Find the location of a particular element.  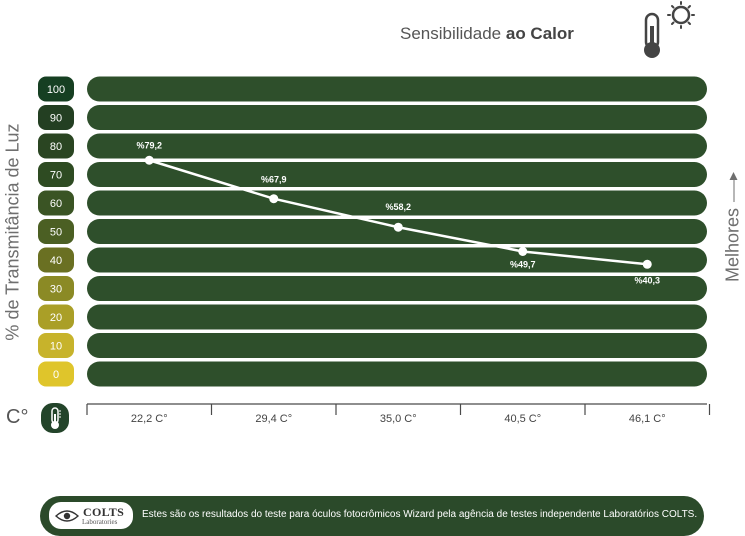

y-tick-label: 20 is located at coordinates (56, 318).